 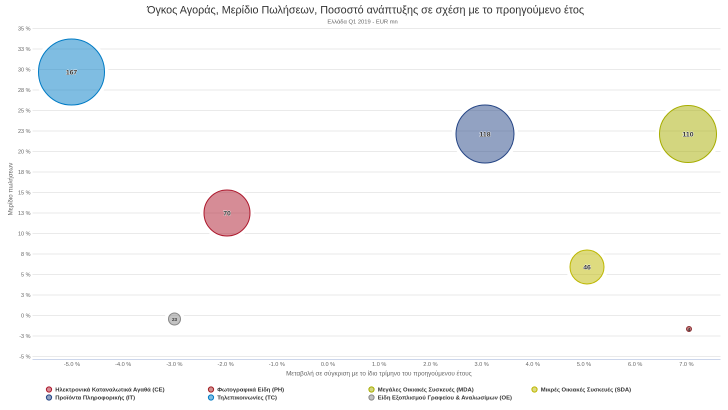 What do you see at coordinates (686, 365) in the screenshot?
I see `svg-text: 7.0 %` at bounding box center [686, 365].